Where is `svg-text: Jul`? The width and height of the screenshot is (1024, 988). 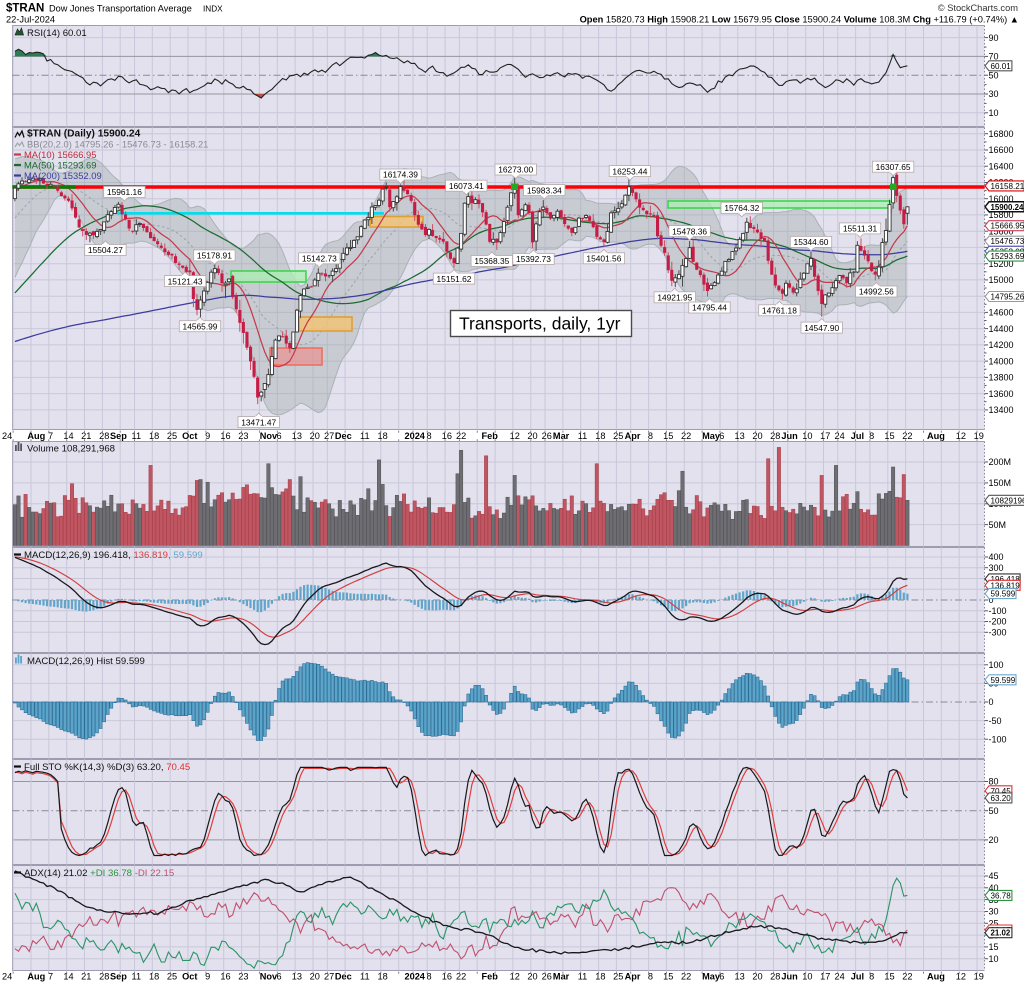
svg-text: Jul is located at coordinates (857, 977).